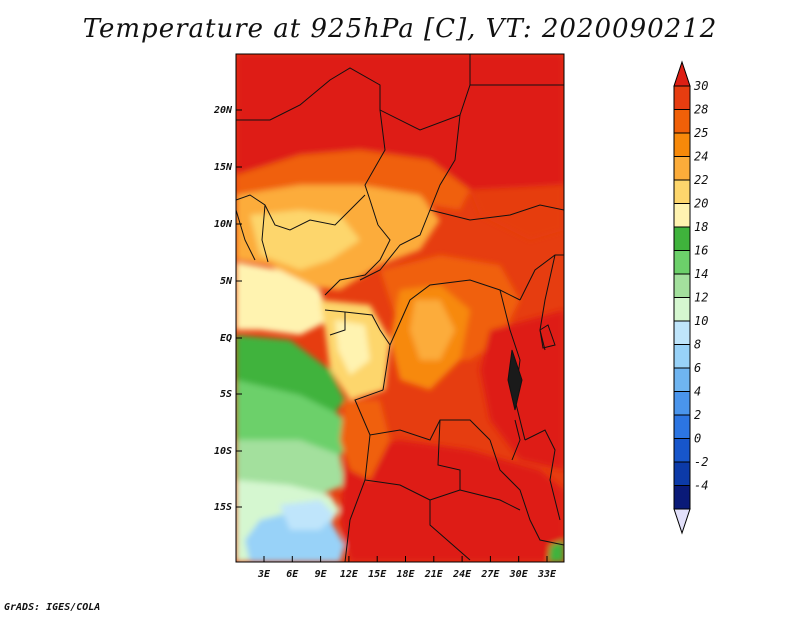 The height and width of the screenshot is (618, 800). Describe the element at coordinates (223, 507) in the screenshot. I see `lat-label: 15S` at that location.